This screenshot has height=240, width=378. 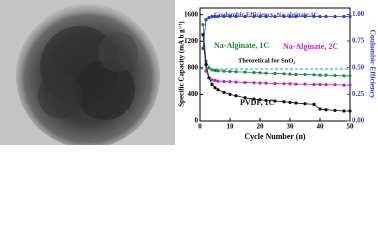 What do you see at coordinates (291, 127) in the screenshot?
I see `x-tick-label: 30` at bounding box center [291, 127].